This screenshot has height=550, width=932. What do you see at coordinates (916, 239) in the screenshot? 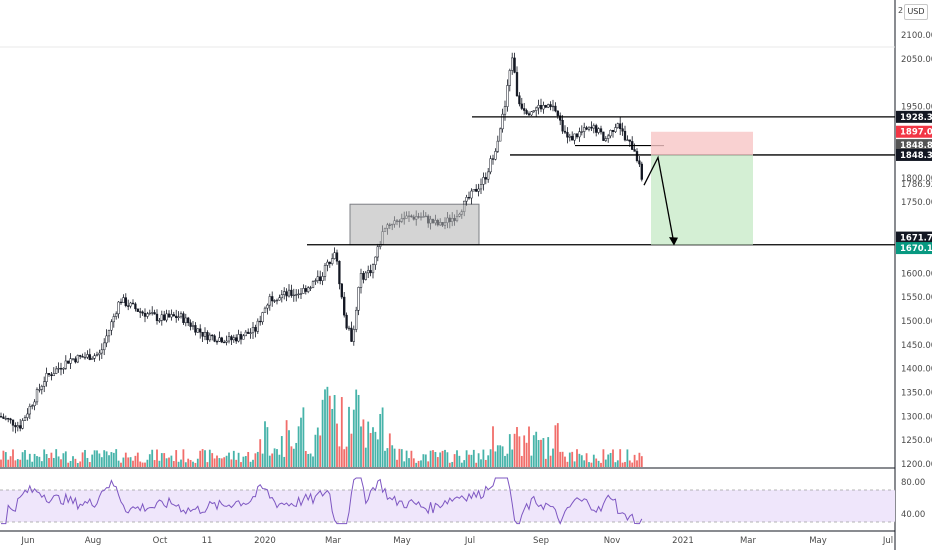
I see `price-tag-label: 1671.737` at bounding box center [916, 239].